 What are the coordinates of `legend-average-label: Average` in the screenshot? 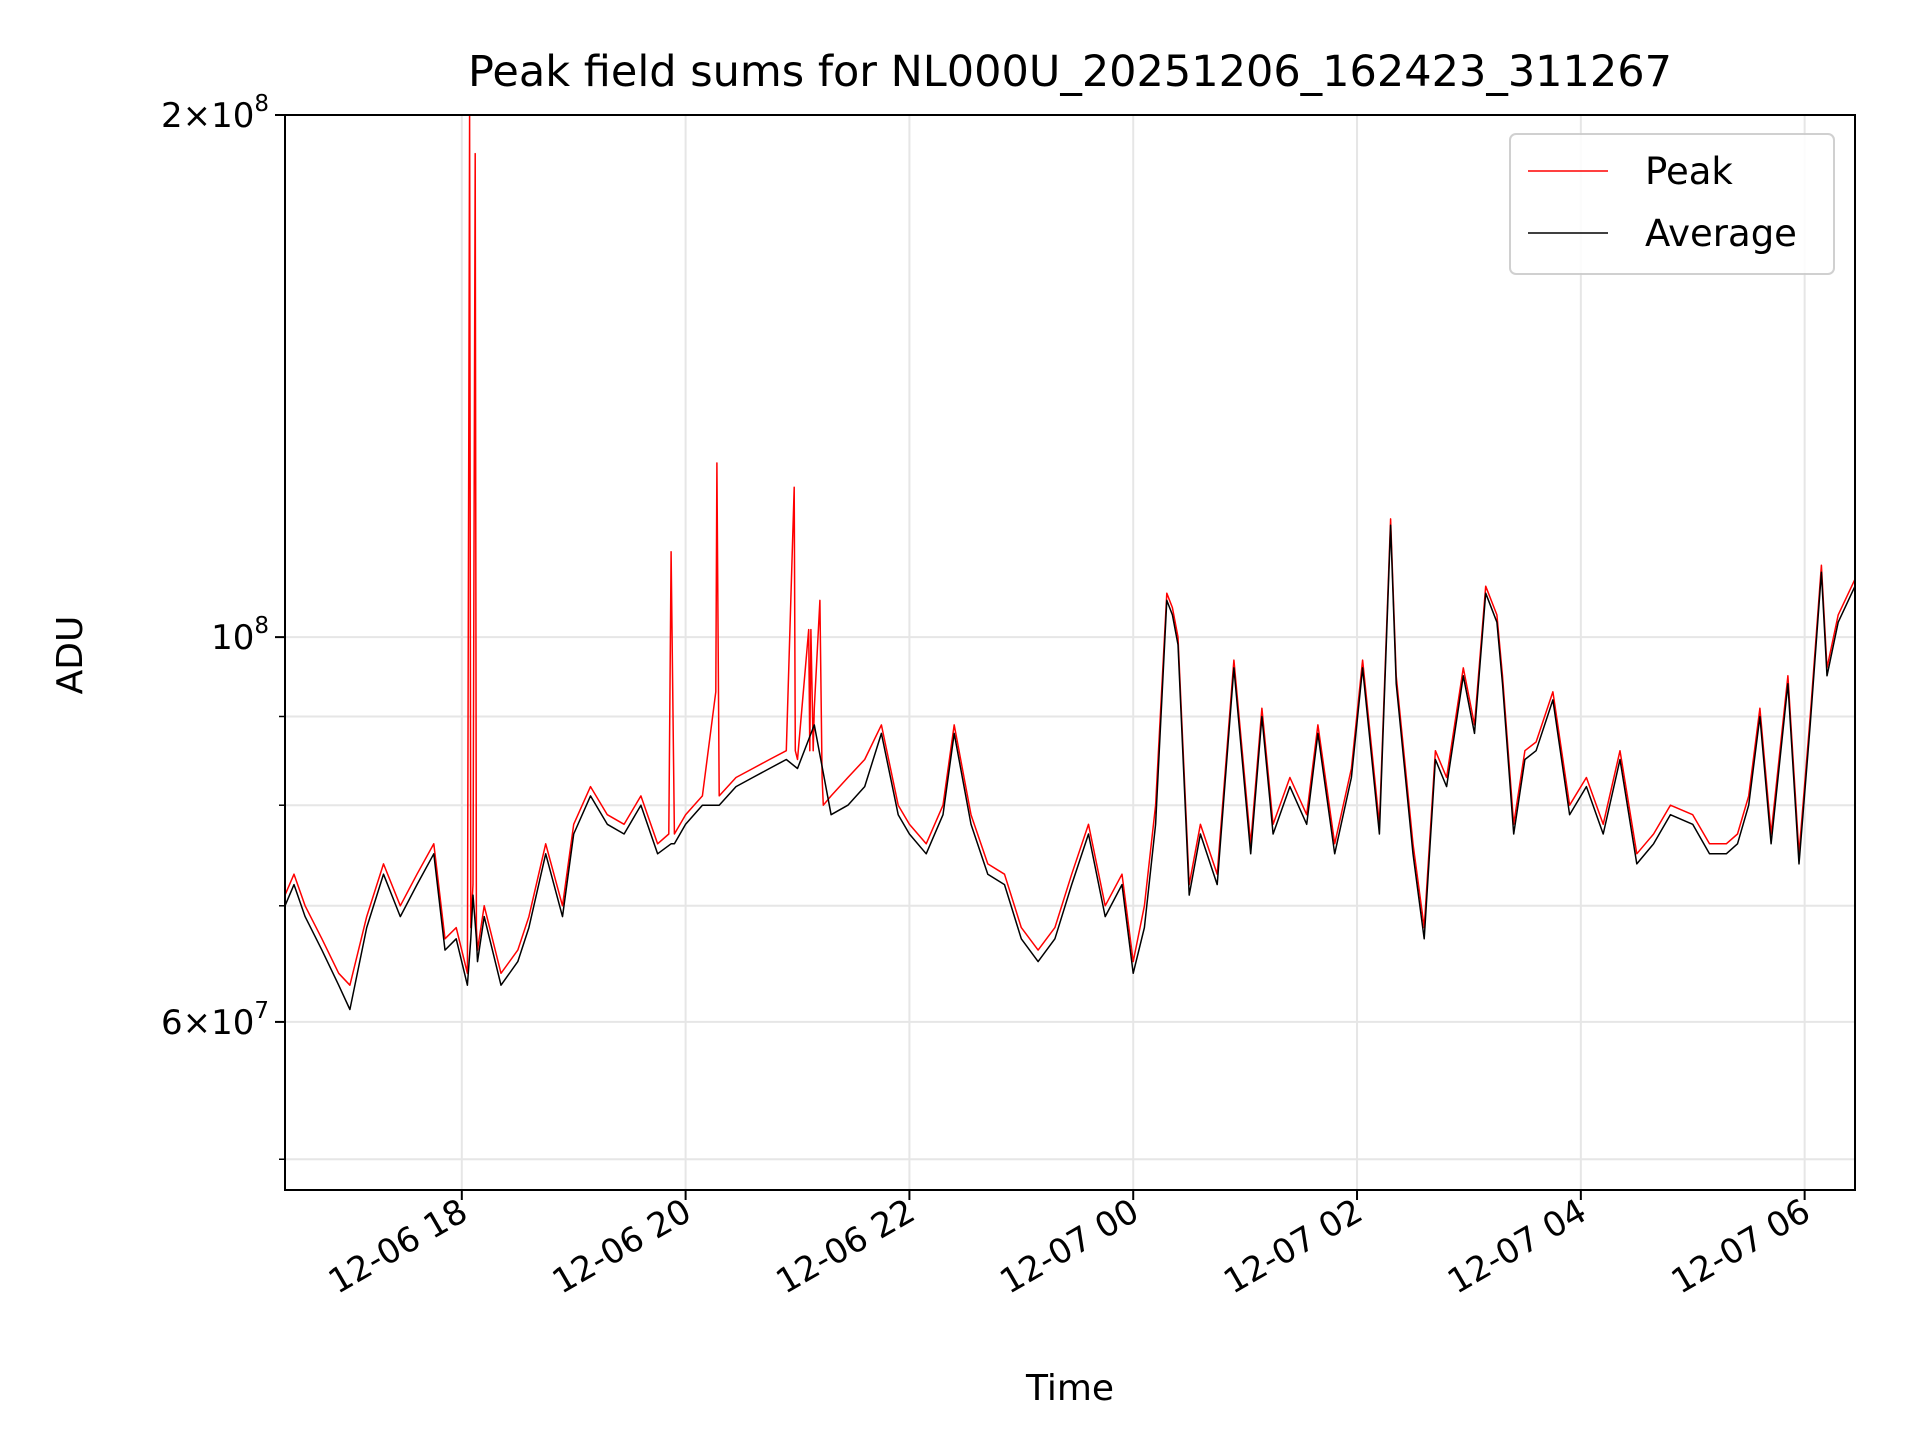 It's located at (1721, 233).